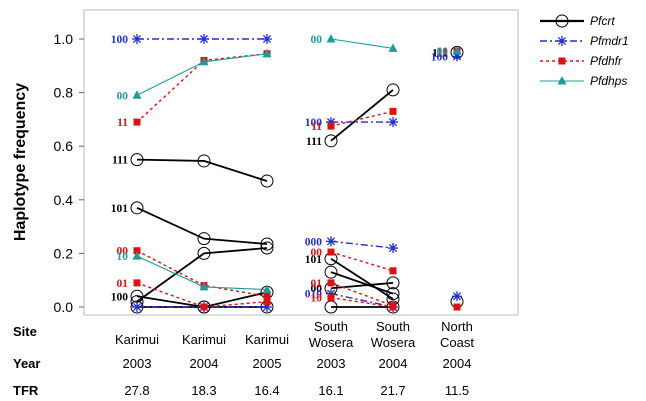 The image size is (646, 401). I want to click on legend-label: Pfcrt, so click(602, 21).